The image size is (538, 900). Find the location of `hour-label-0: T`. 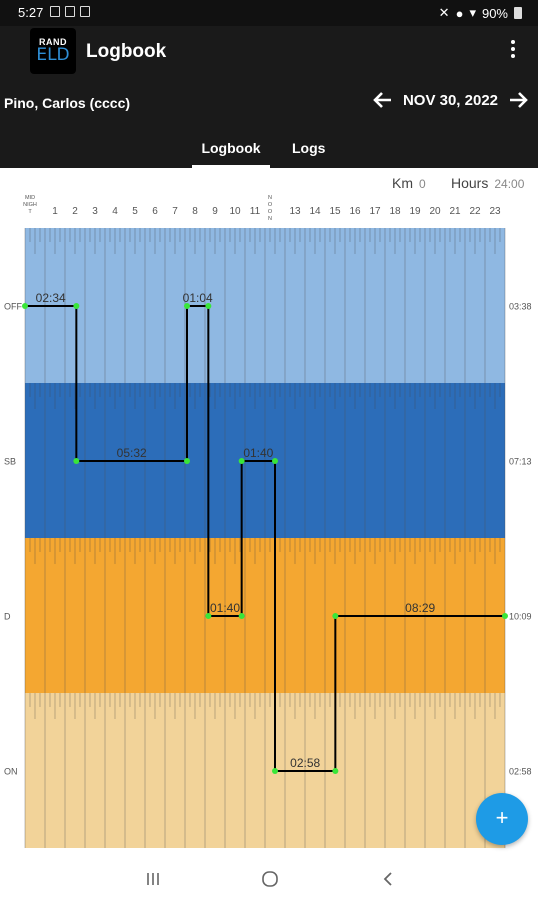

hour-label-0: T is located at coordinates (30, 212).